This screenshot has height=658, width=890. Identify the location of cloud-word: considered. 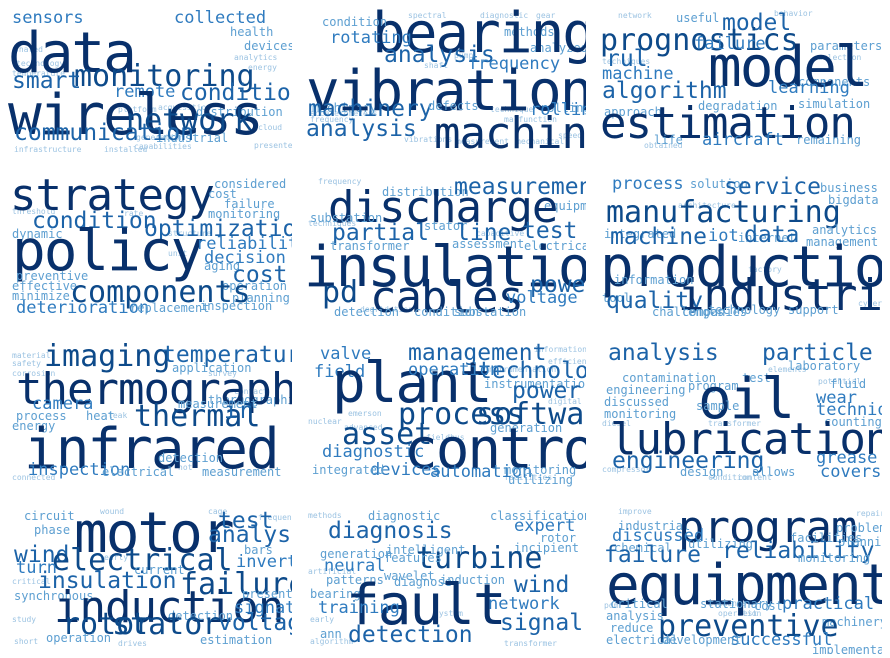
(250, 184).